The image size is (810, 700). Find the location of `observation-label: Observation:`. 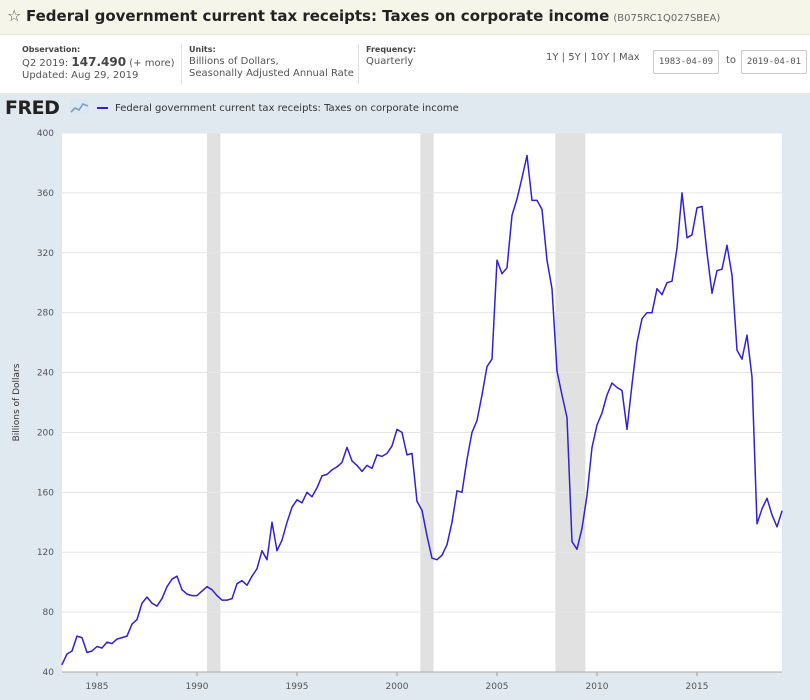

observation-label: Observation: is located at coordinates (51, 49).